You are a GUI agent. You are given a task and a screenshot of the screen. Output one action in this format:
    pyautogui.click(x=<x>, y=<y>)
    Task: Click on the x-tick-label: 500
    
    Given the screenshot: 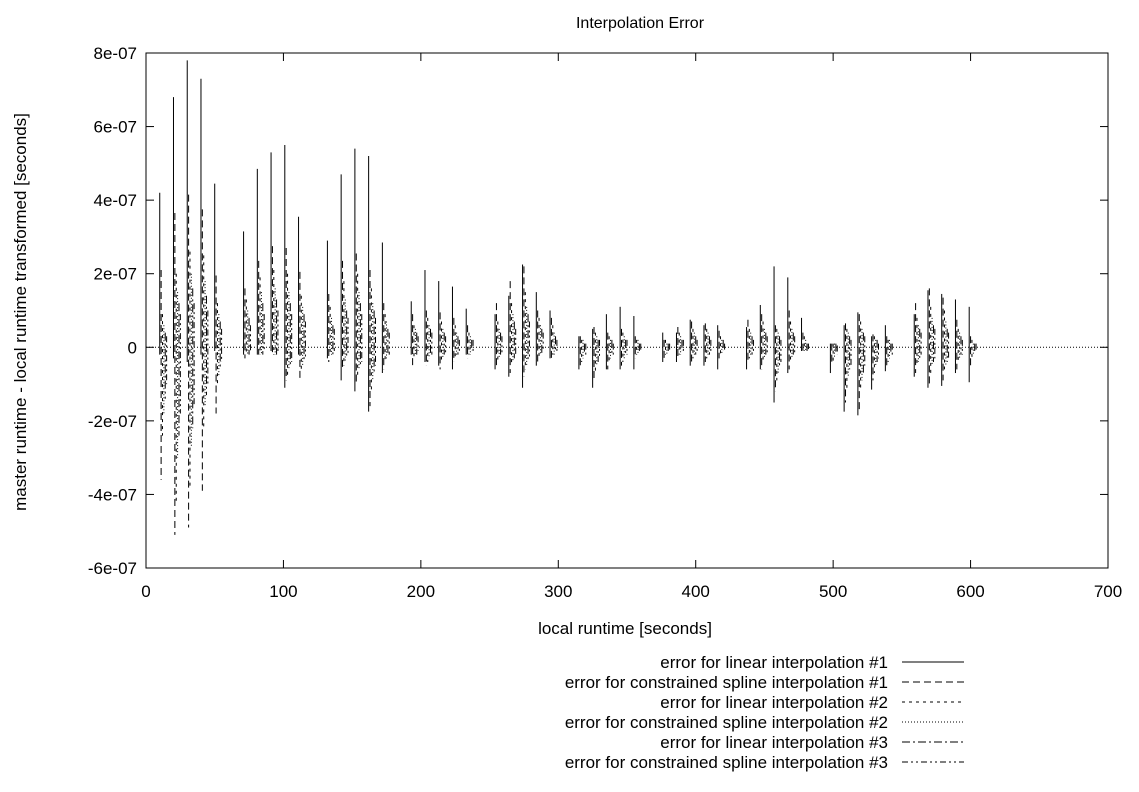 What is the action you would take?
    pyautogui.click(x=833, y=591)
    